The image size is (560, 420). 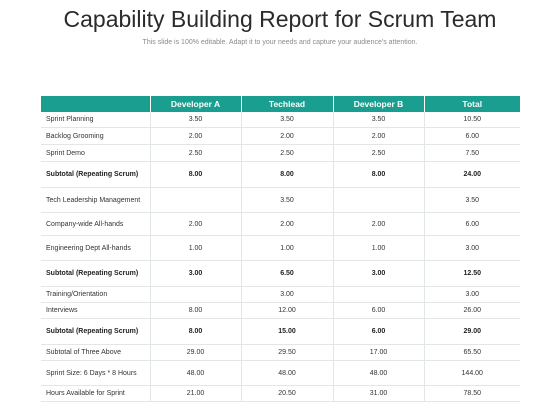 I want to click on cell-techlead: 6.50, so click(x=287, y=273).